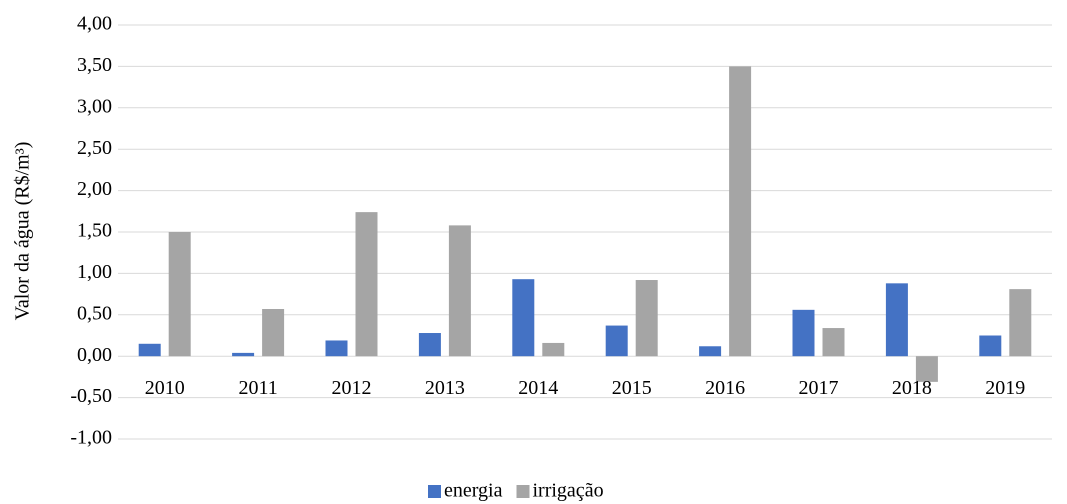 The height and width of the screenshot is (504, 1067). What do you see at coordinates (165, 388) in the screenshot?
I see `x-tick-label: 2010` at bounding box center [165, 388].